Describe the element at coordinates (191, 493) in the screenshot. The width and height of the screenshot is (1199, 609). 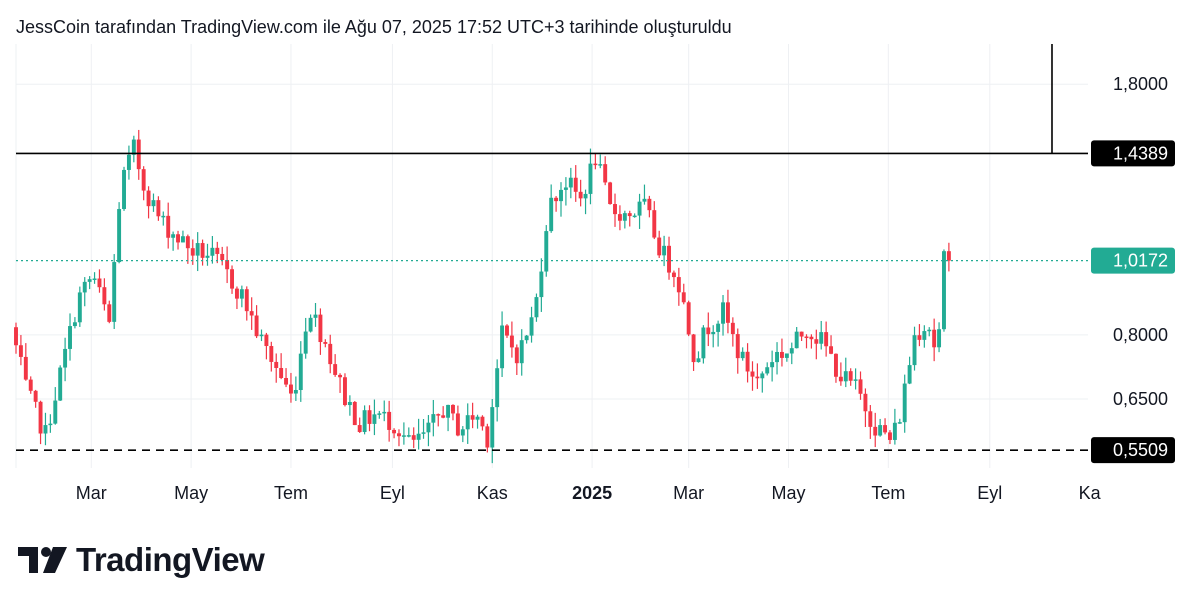
I see `x-axis-tick-label: May` at that location.